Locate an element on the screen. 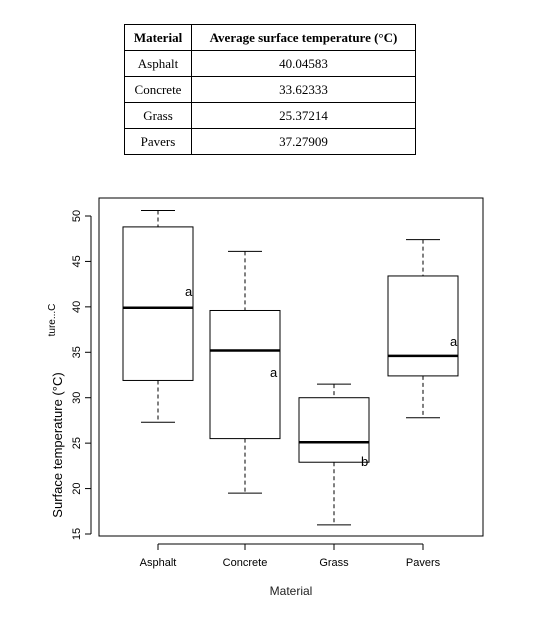 The image size is (541, 618). table-cell-value: 33.62333 is located at coordinates (303, 89).